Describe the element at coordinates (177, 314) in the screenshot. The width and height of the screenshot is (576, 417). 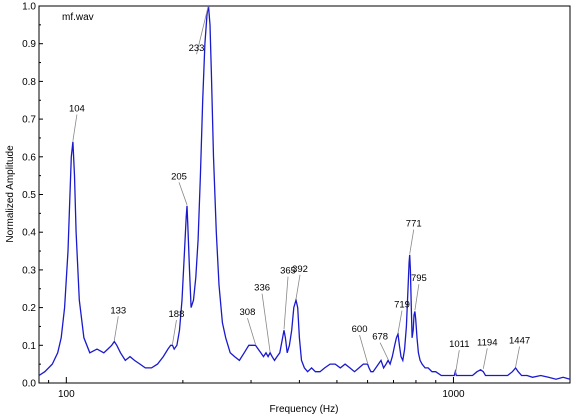
I see `peak-label: 188` at that location.